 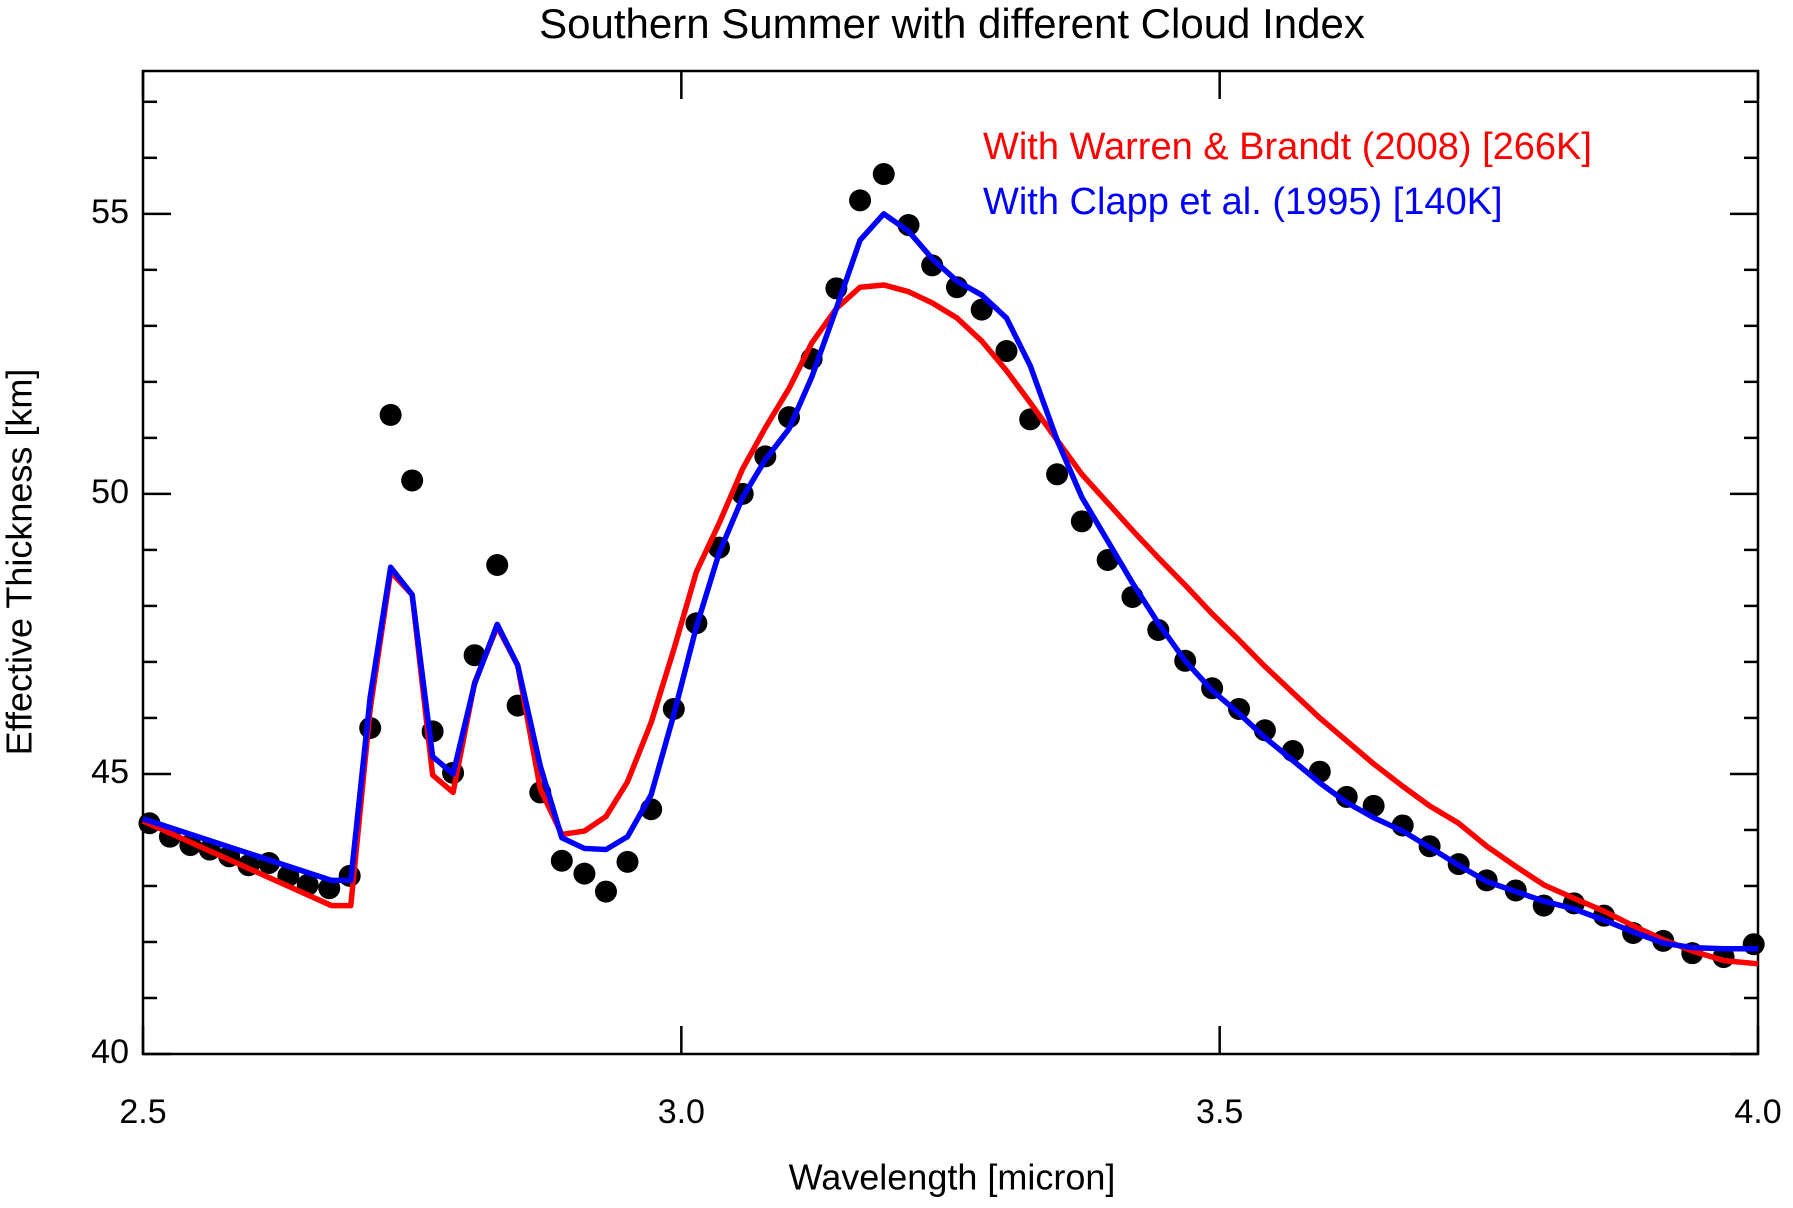 I want to click on x-tick-label: 3.5, so click(x=1219, y=1112).